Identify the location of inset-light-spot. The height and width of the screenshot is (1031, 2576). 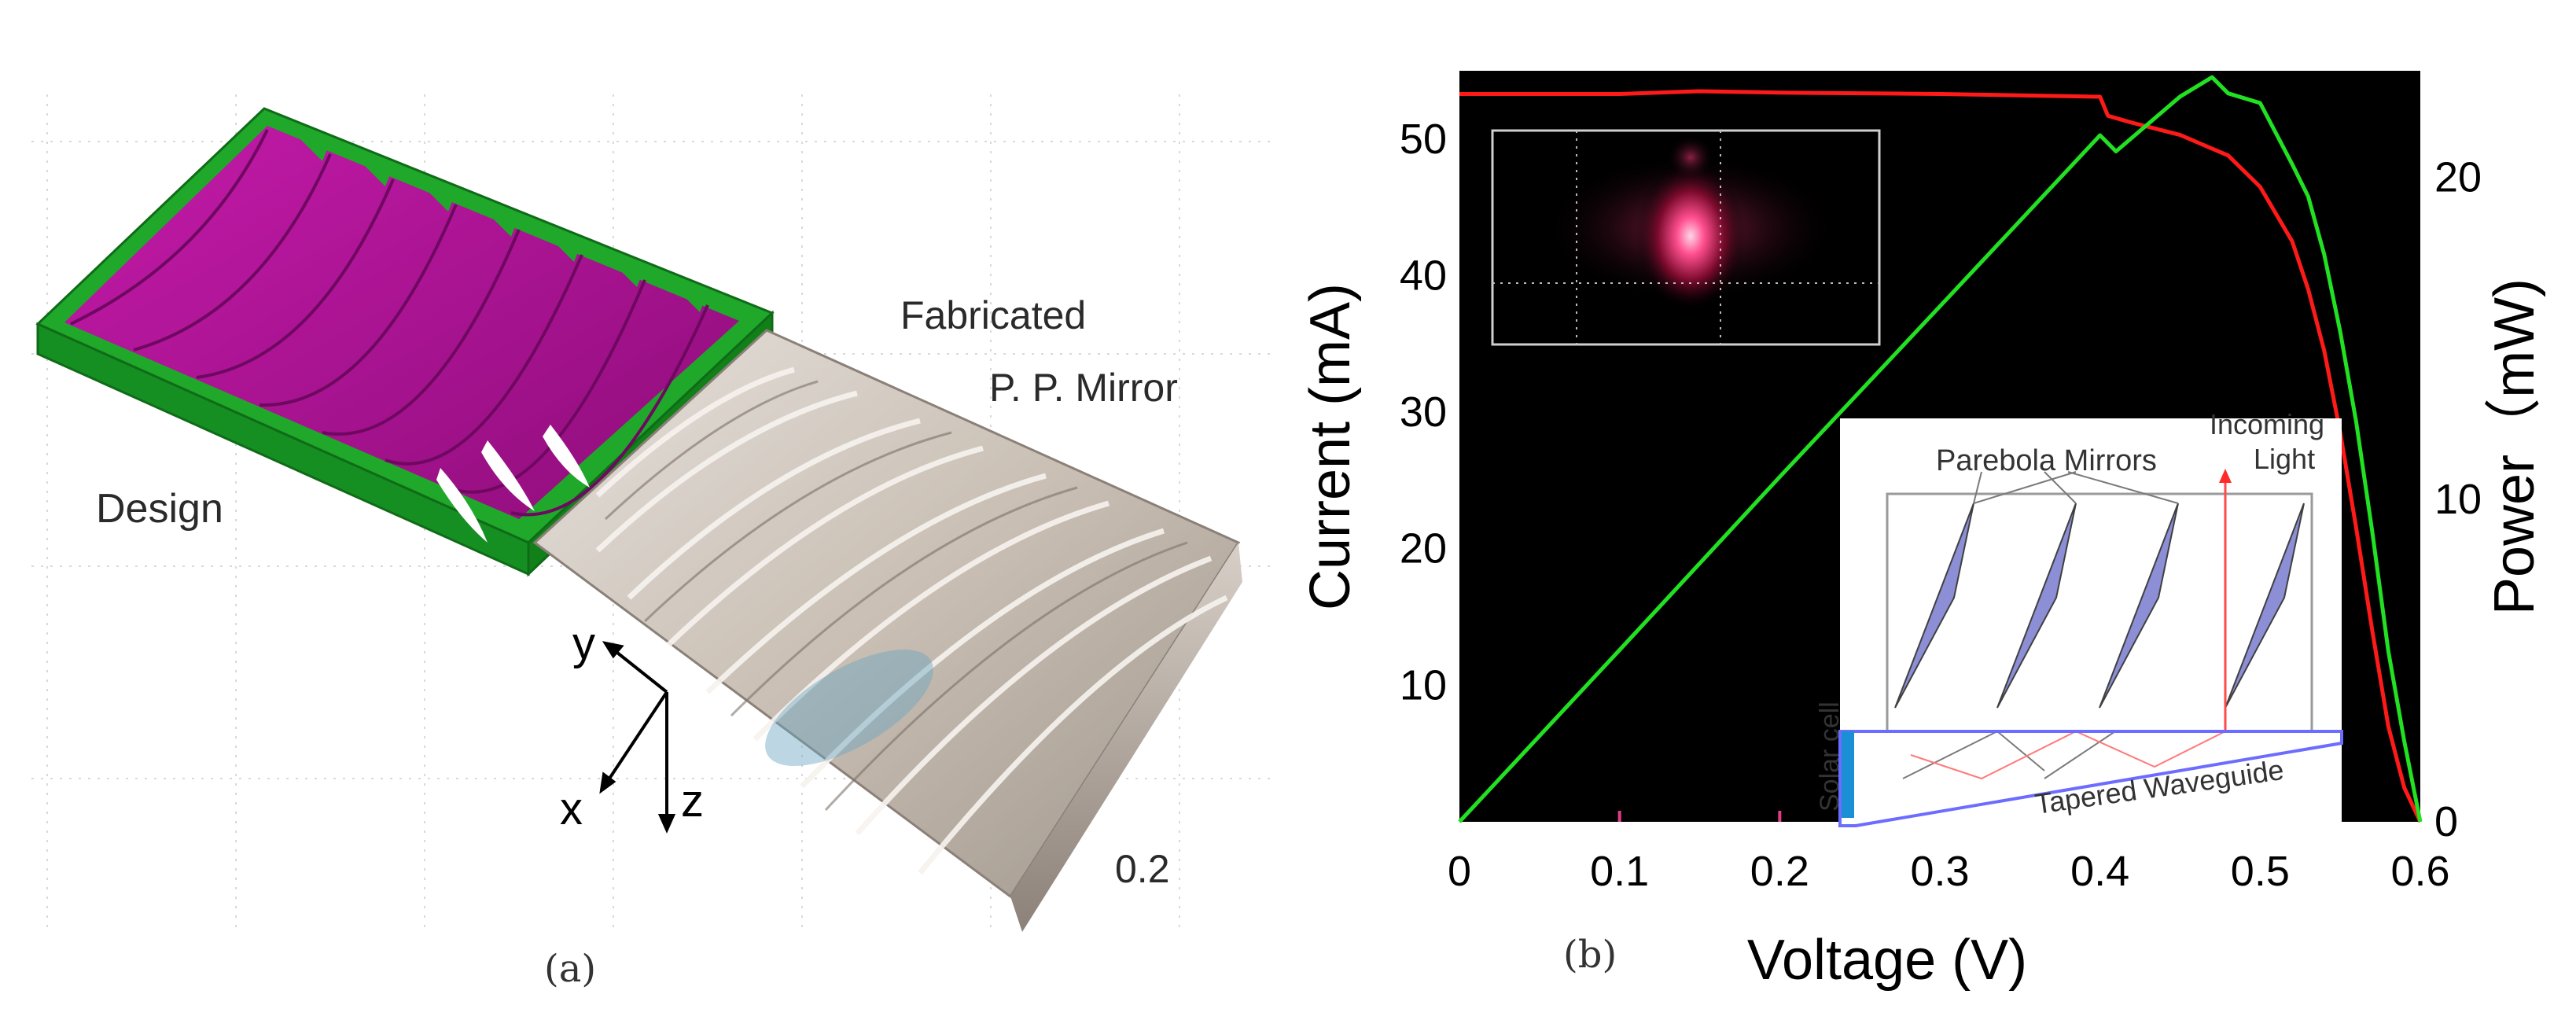
(1686, 237).